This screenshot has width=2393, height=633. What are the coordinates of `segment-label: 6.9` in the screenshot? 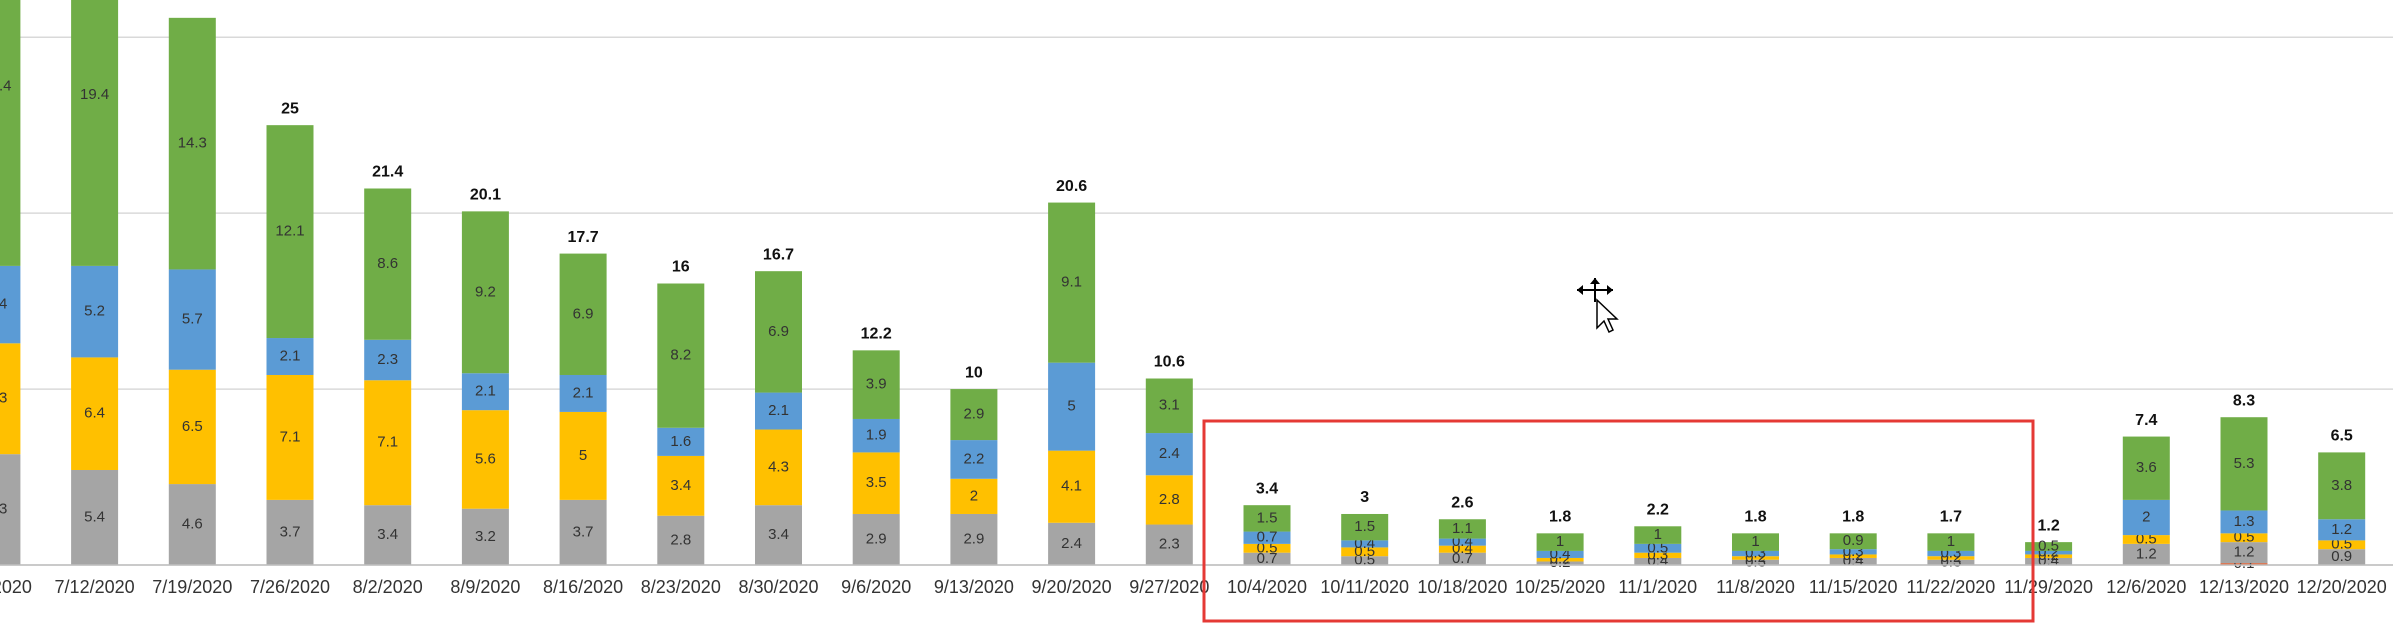 It's located at (583, 313).